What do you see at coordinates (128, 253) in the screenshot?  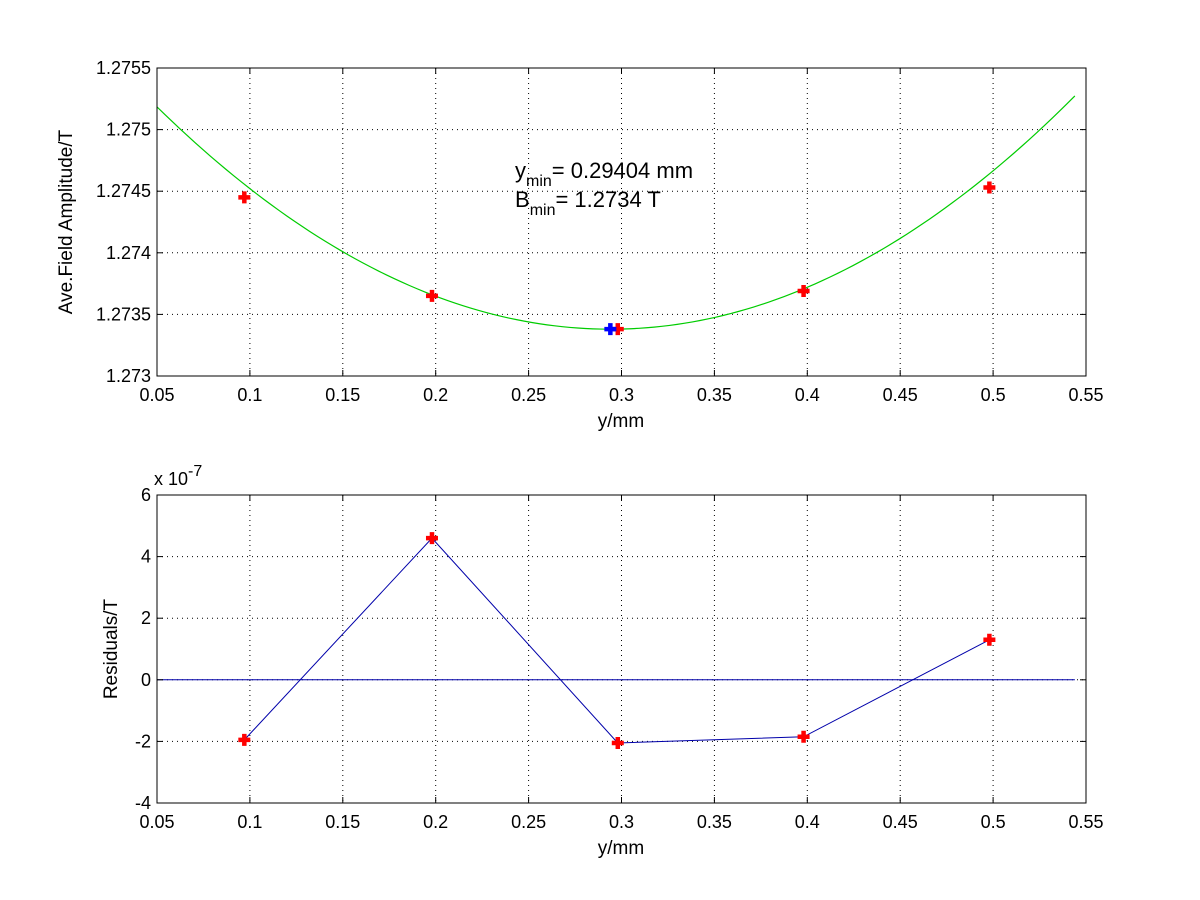 I see `y-tick-label: 1.274` at bounding box center [128, 253].